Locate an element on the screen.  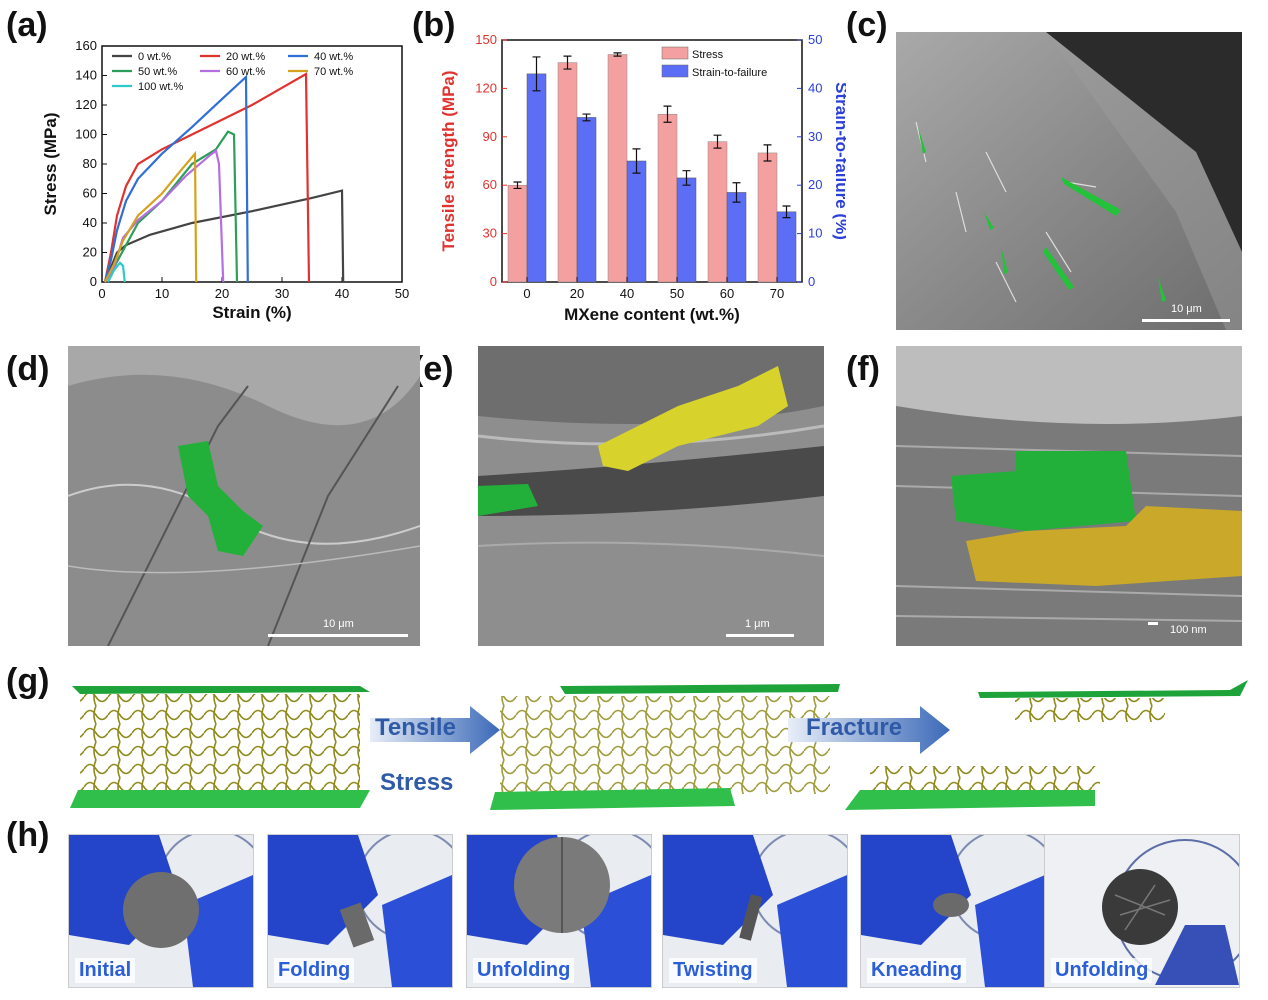
tensile-label: Tensile is located at coordinates (415, 727).